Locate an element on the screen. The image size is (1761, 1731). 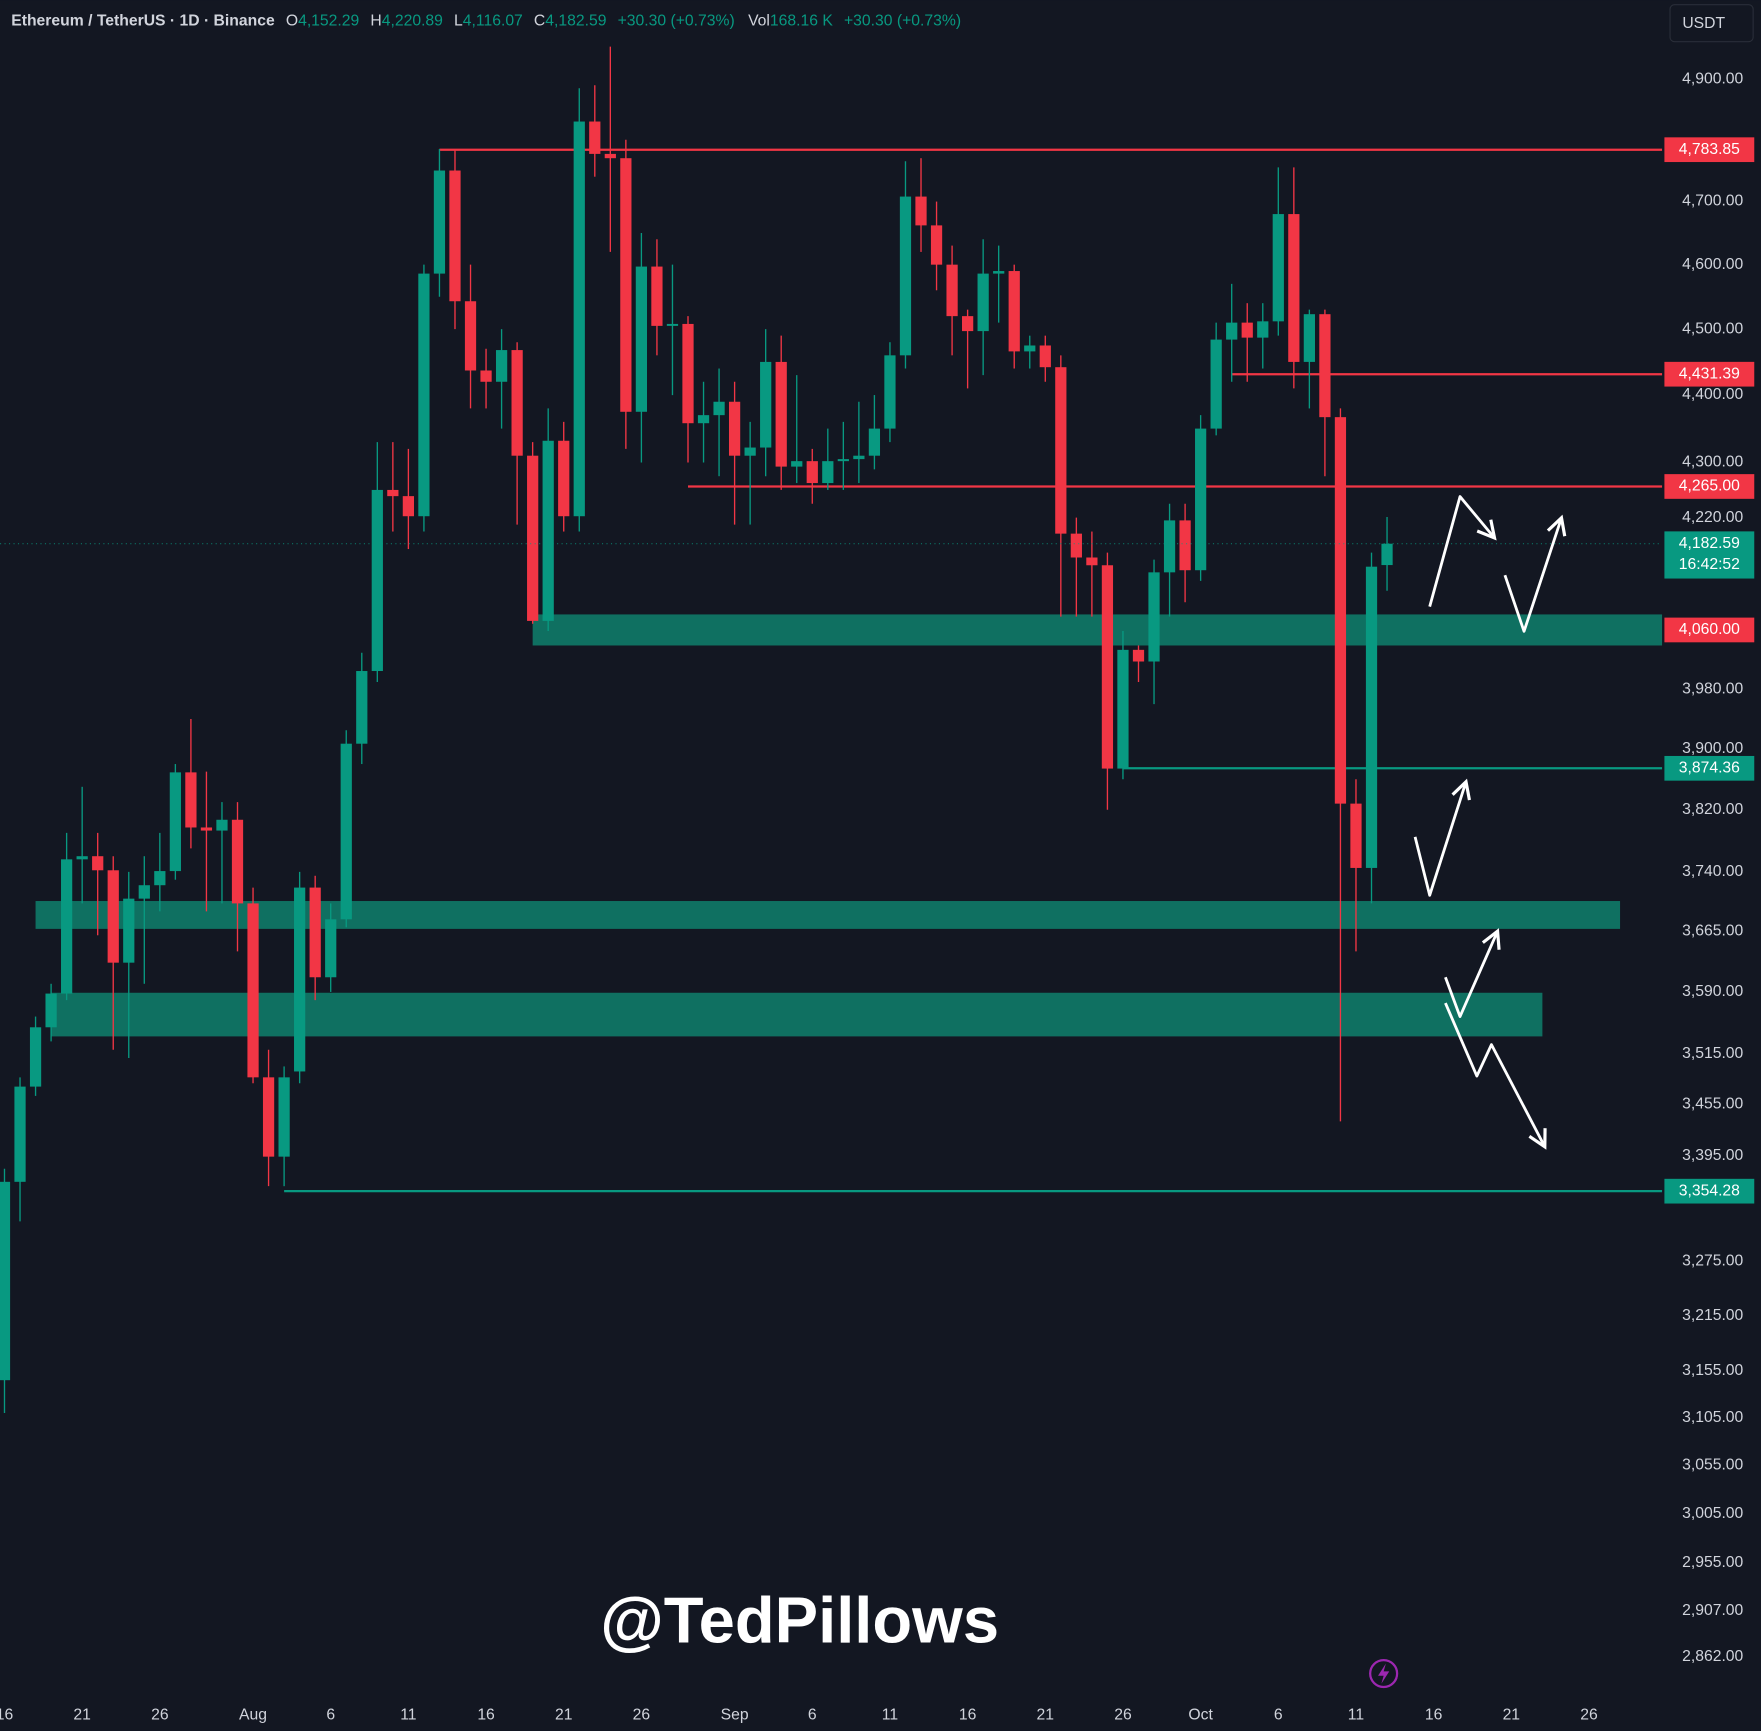
level-label: 4,783.85 is located at coordinates (1709, 149).